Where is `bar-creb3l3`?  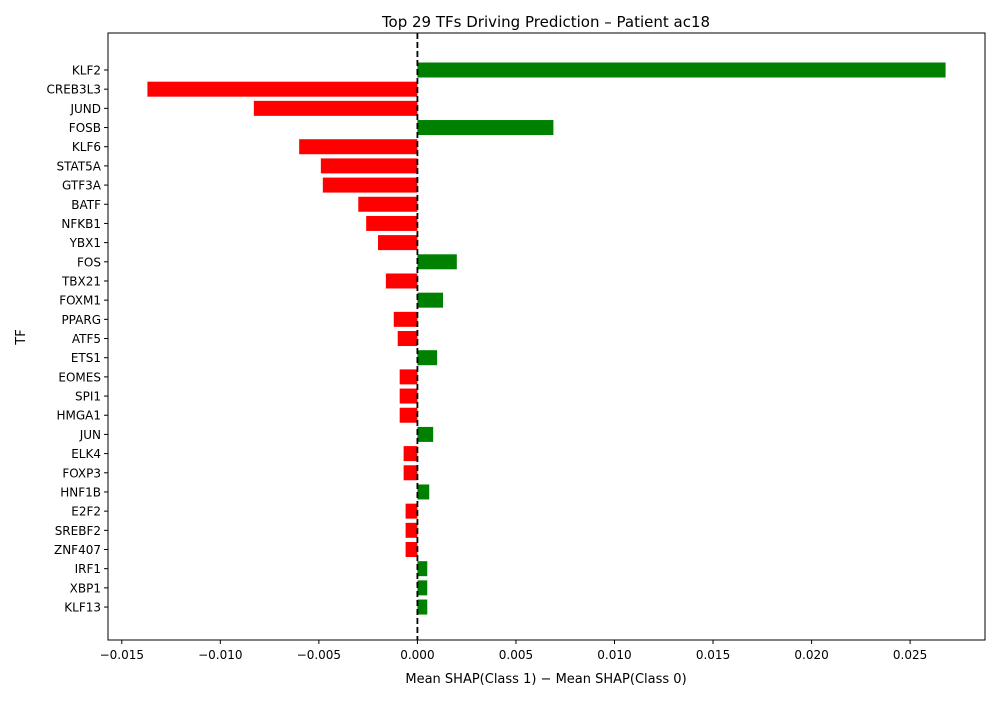
bar-creb3l3 is located at coordinates (282, 89).